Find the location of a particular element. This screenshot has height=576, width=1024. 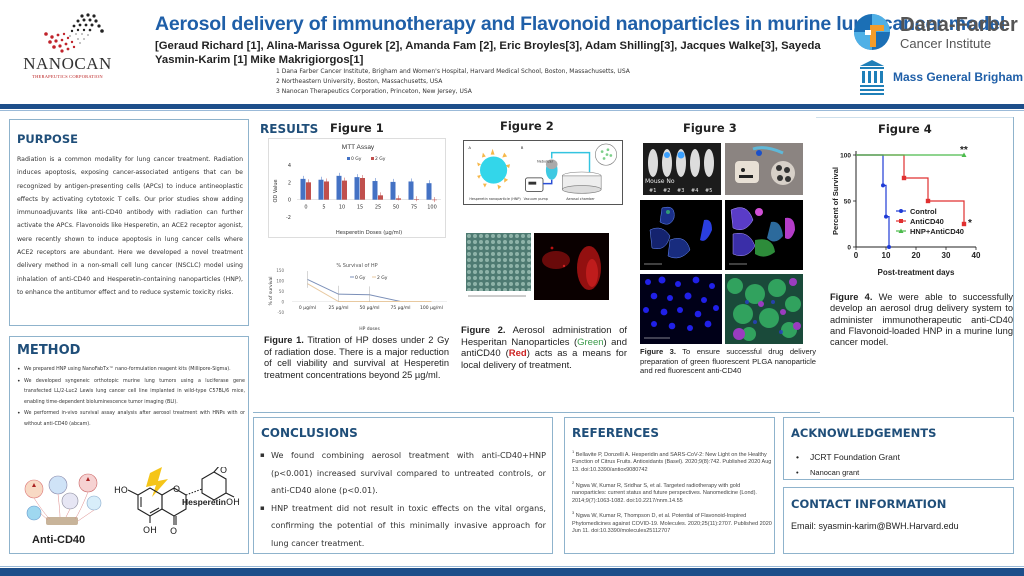

dana-farber-subtitle: Cancer Institute is located at coordinates (946, 43).